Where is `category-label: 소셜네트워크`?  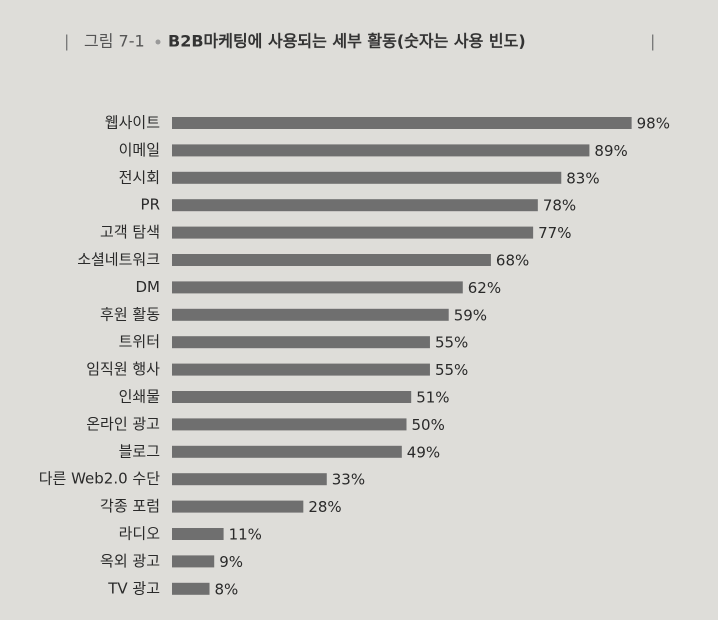 category-label: 소셜네트워크 is located at coordinates (118, 260).